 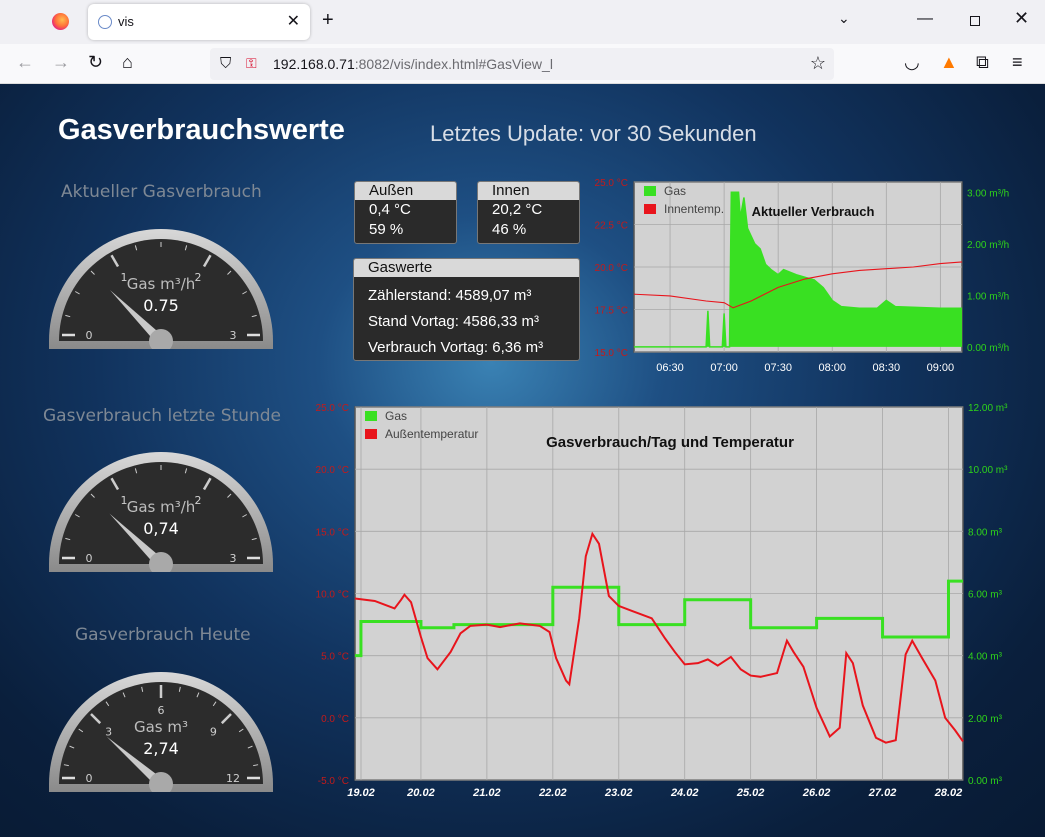 What do you see at coordinates (396, 416) in the screenshot?
I see `legend-label: Gas` at bounding box center [396, 416].